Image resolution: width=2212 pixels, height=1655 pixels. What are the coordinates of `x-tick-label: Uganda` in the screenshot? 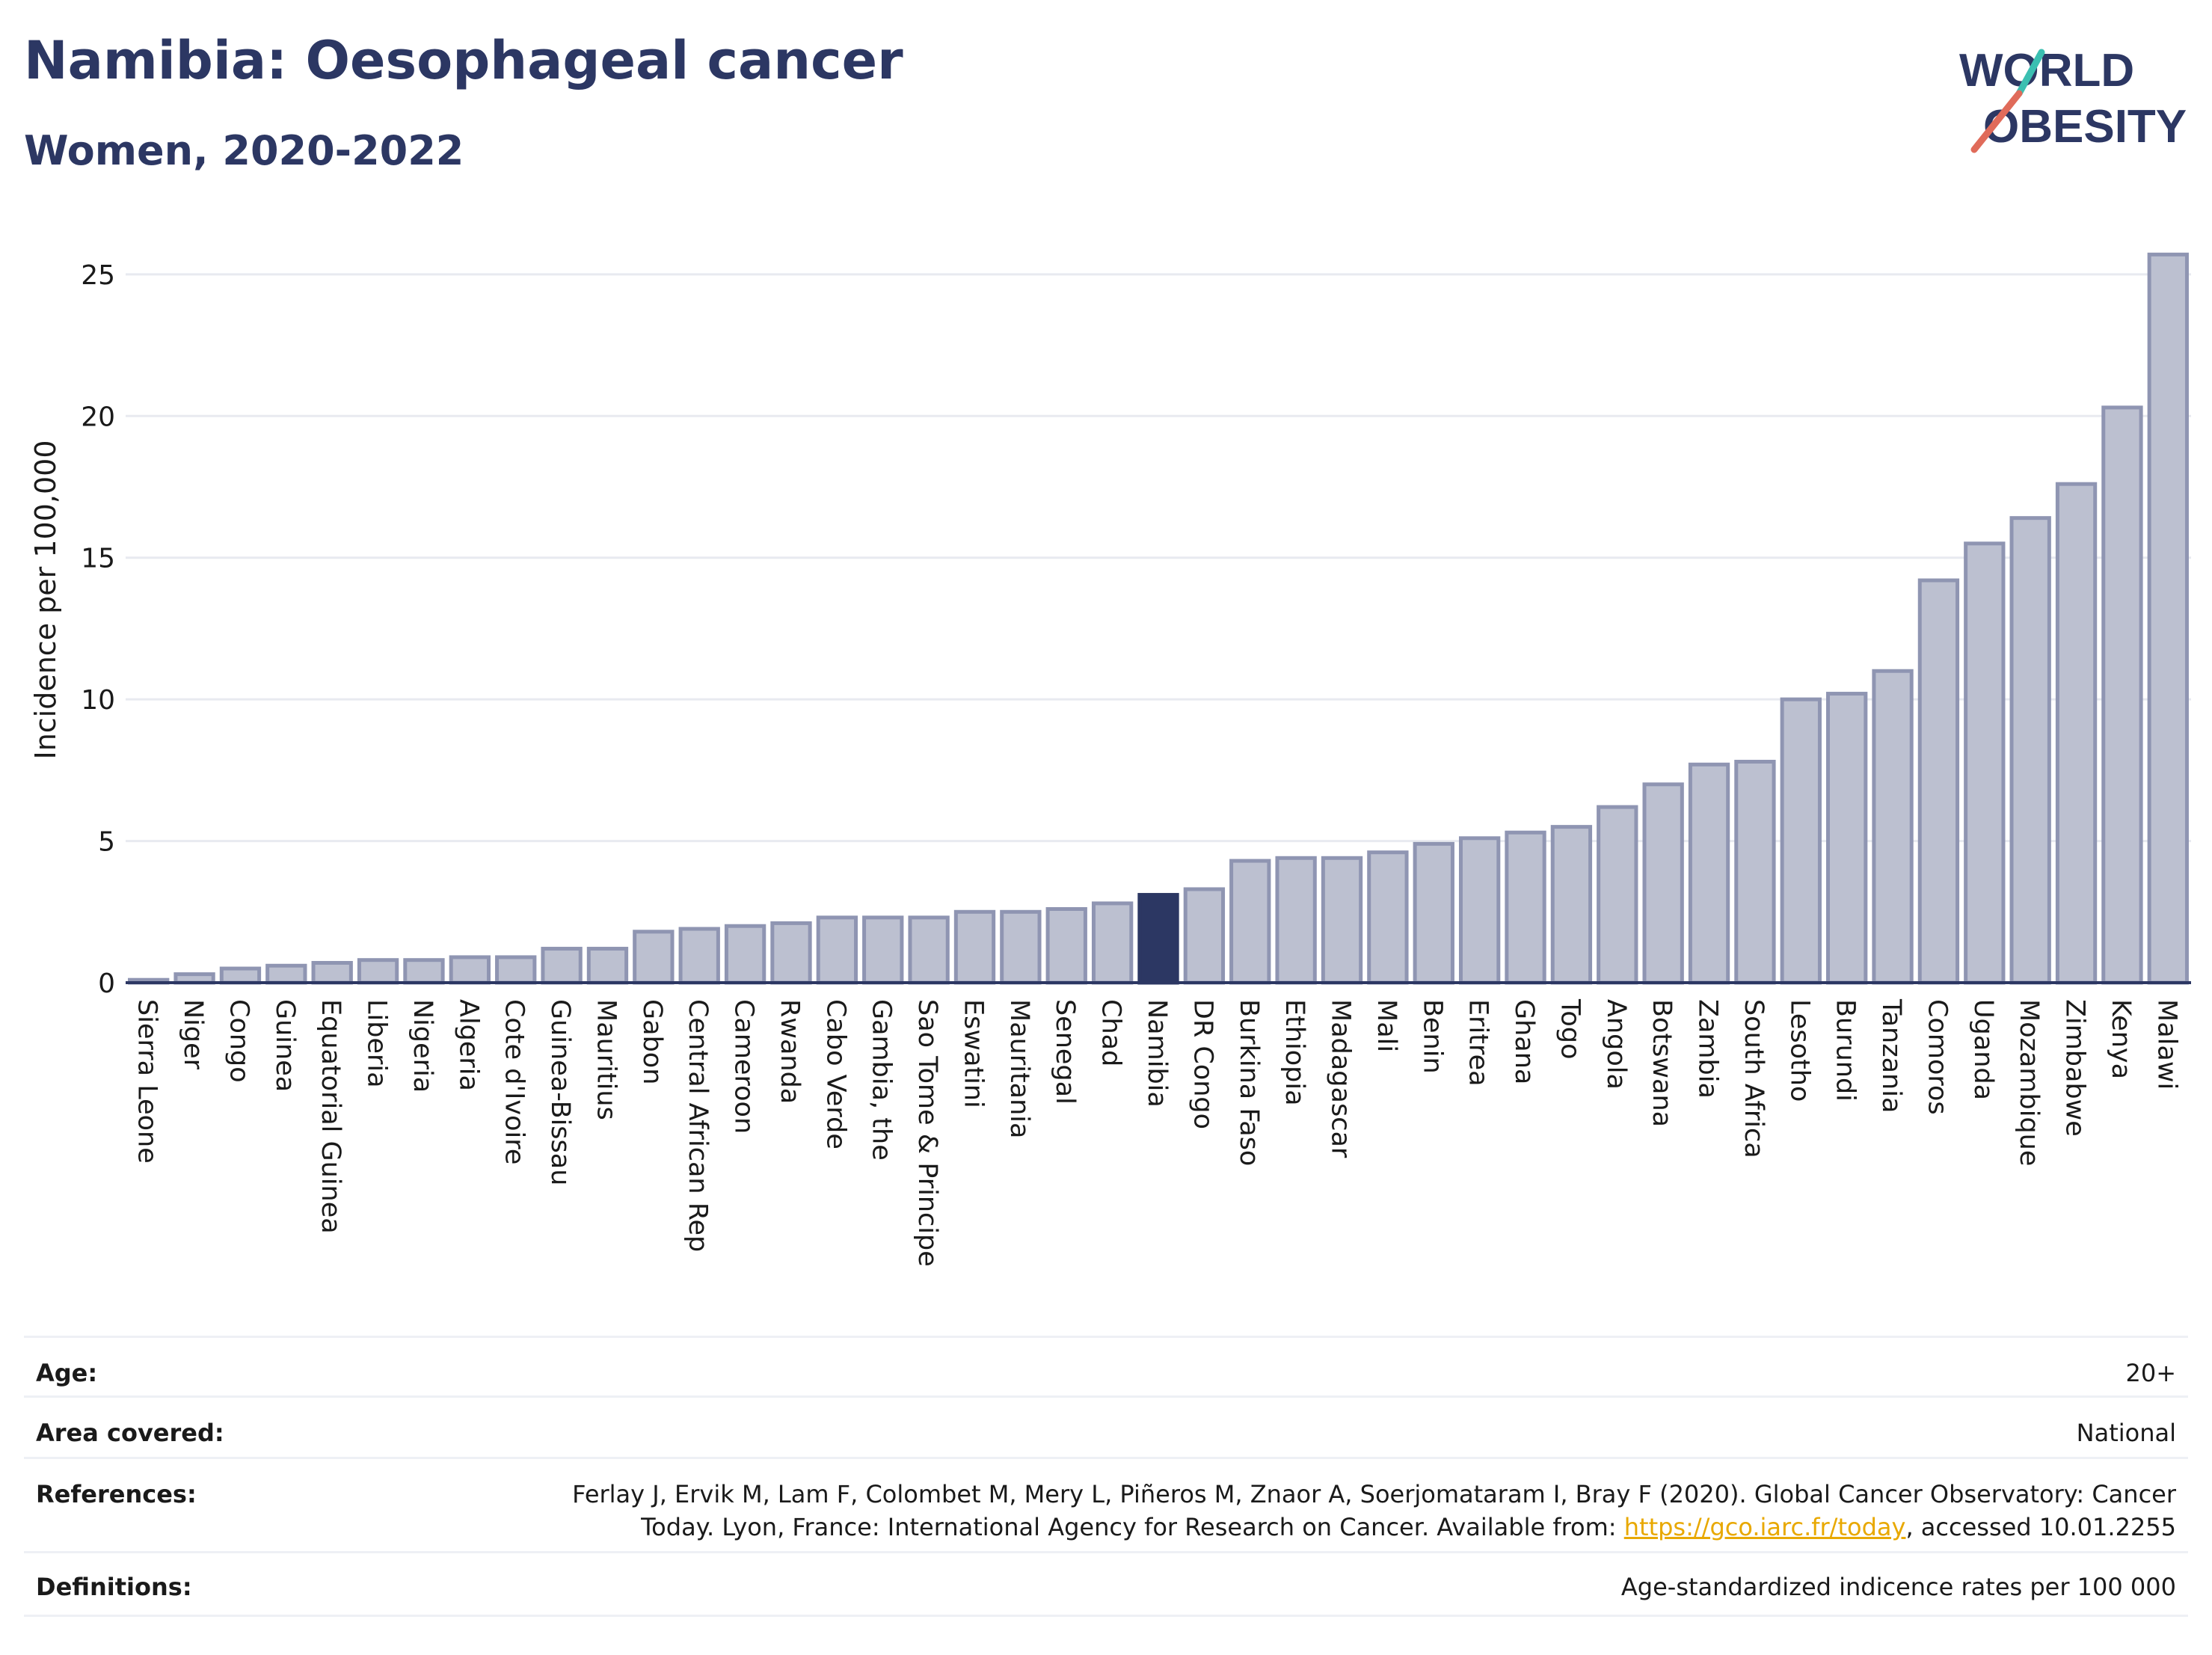 It's located at (1983, 1049).